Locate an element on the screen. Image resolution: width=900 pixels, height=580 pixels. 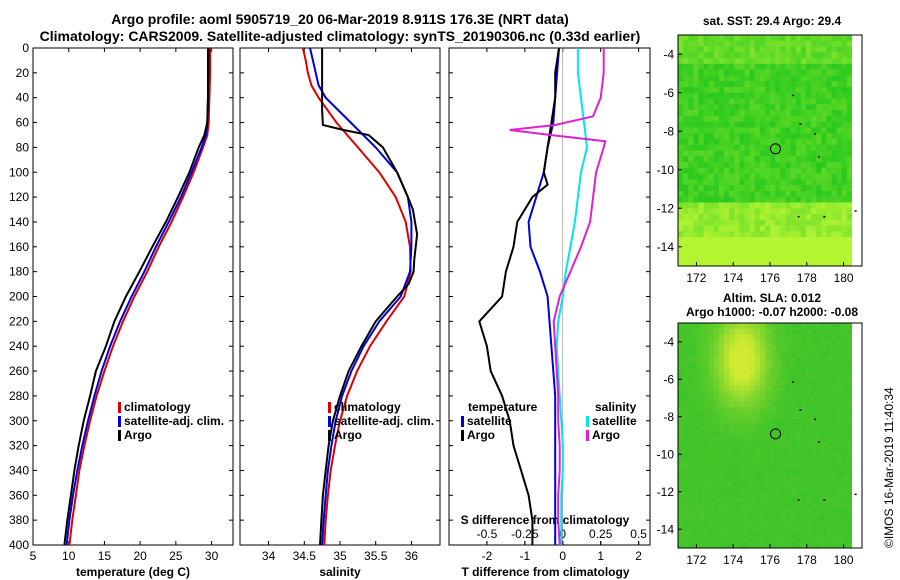
y-tick-label: 260 is located at coordinates (19, 371).